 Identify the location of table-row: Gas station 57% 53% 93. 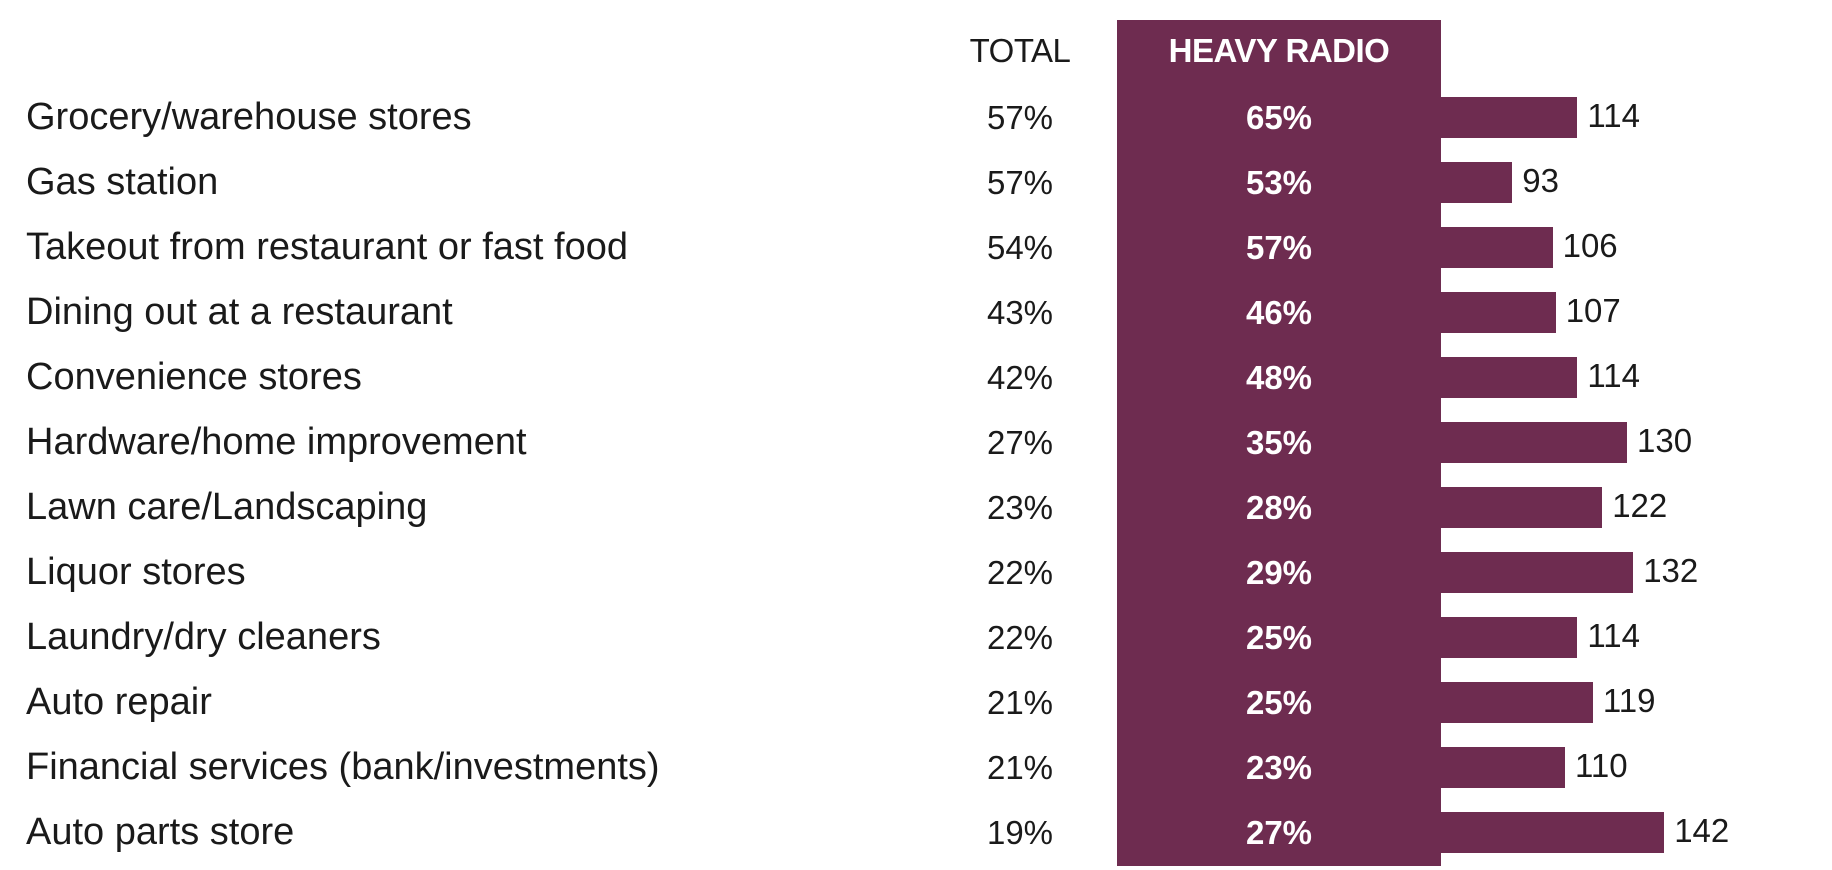
(916, 182).